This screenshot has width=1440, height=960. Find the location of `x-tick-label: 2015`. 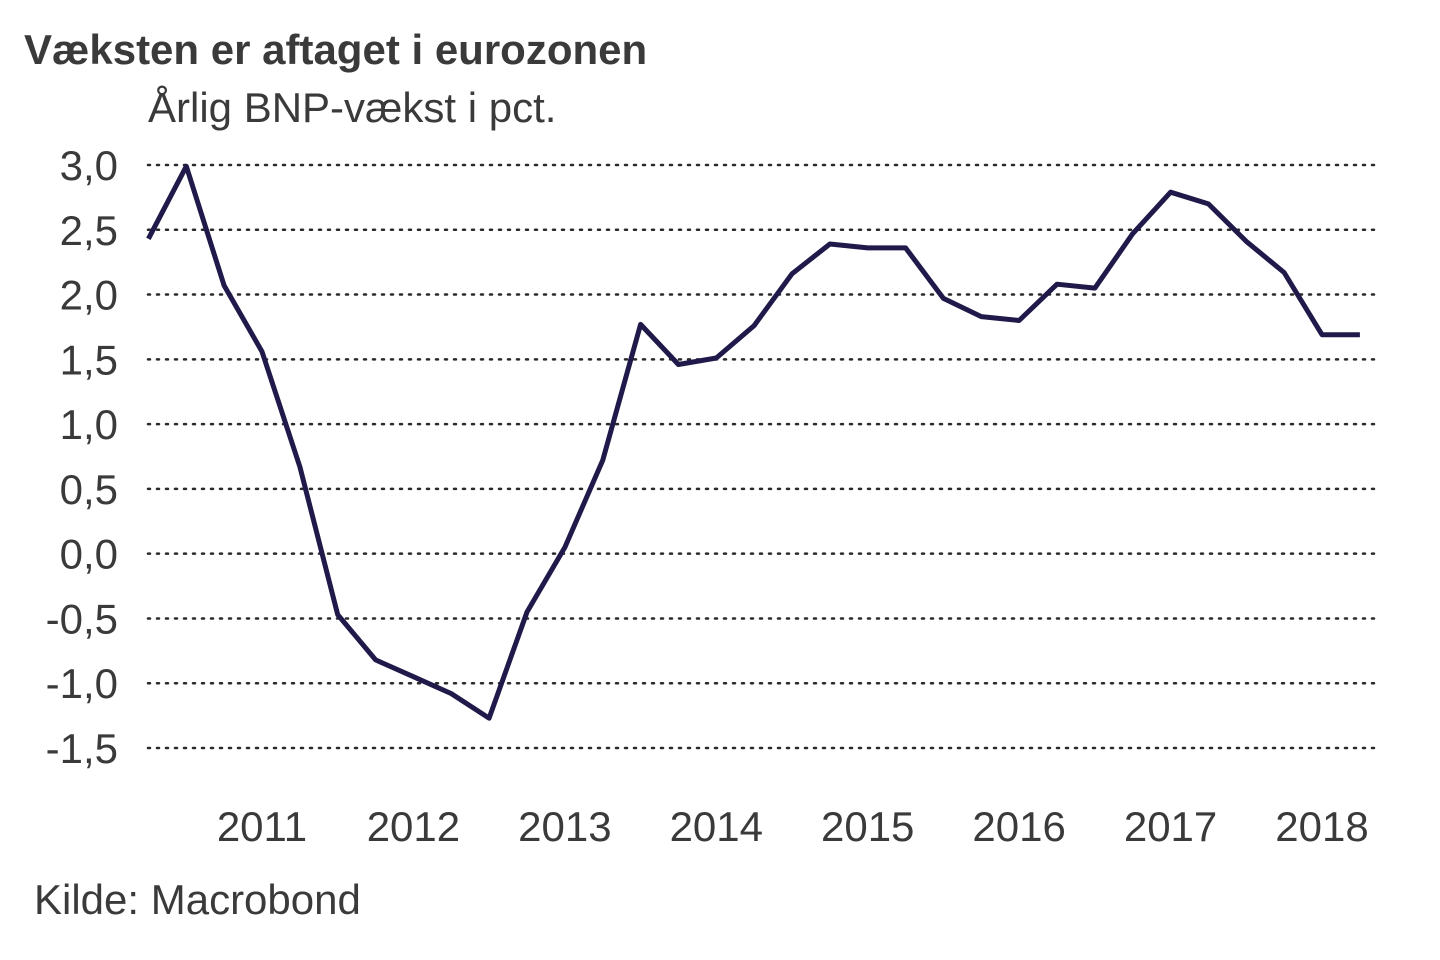

x-tick-label: 2015 is located at coordinates (867, 826).